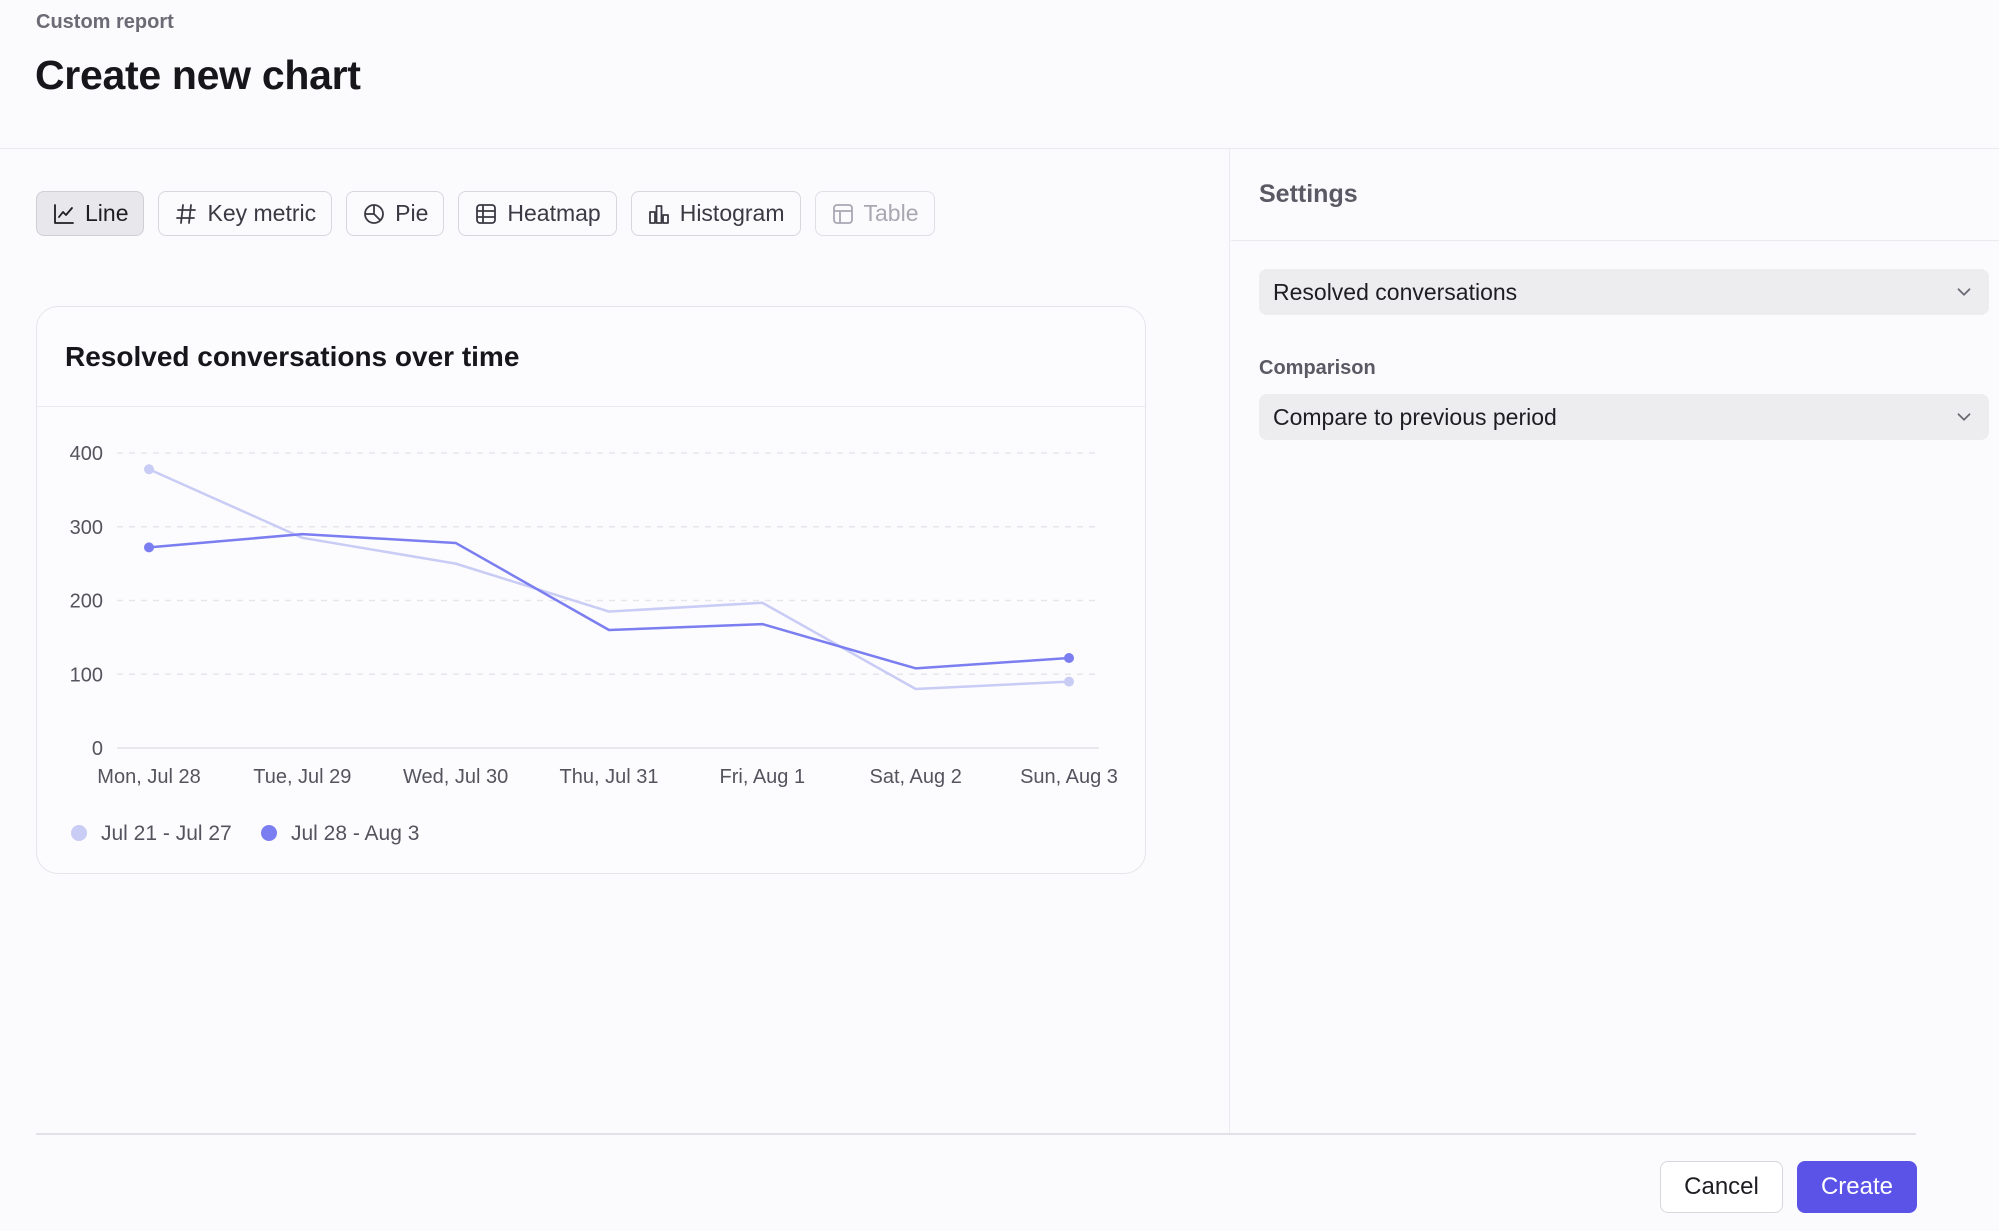  I want to click on x-tick-label: Thu, Jul 31, so click(609, 777).